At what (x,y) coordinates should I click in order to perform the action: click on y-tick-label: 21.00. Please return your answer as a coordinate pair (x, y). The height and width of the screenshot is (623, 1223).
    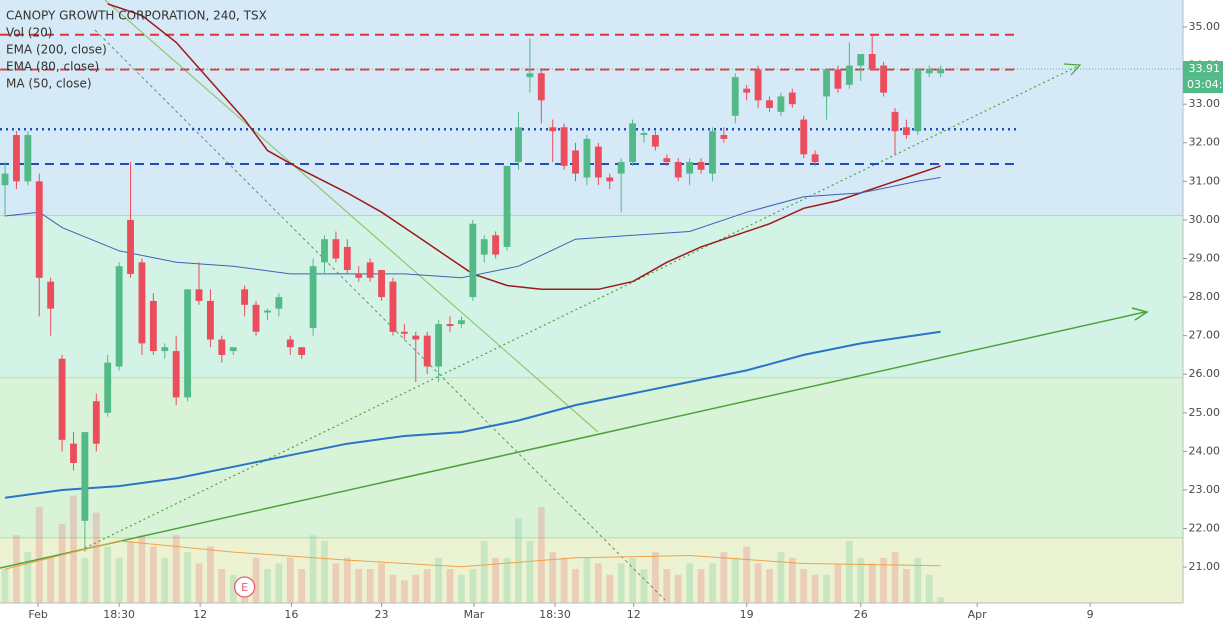
    Looking at the image, I should click on (1205, 566).